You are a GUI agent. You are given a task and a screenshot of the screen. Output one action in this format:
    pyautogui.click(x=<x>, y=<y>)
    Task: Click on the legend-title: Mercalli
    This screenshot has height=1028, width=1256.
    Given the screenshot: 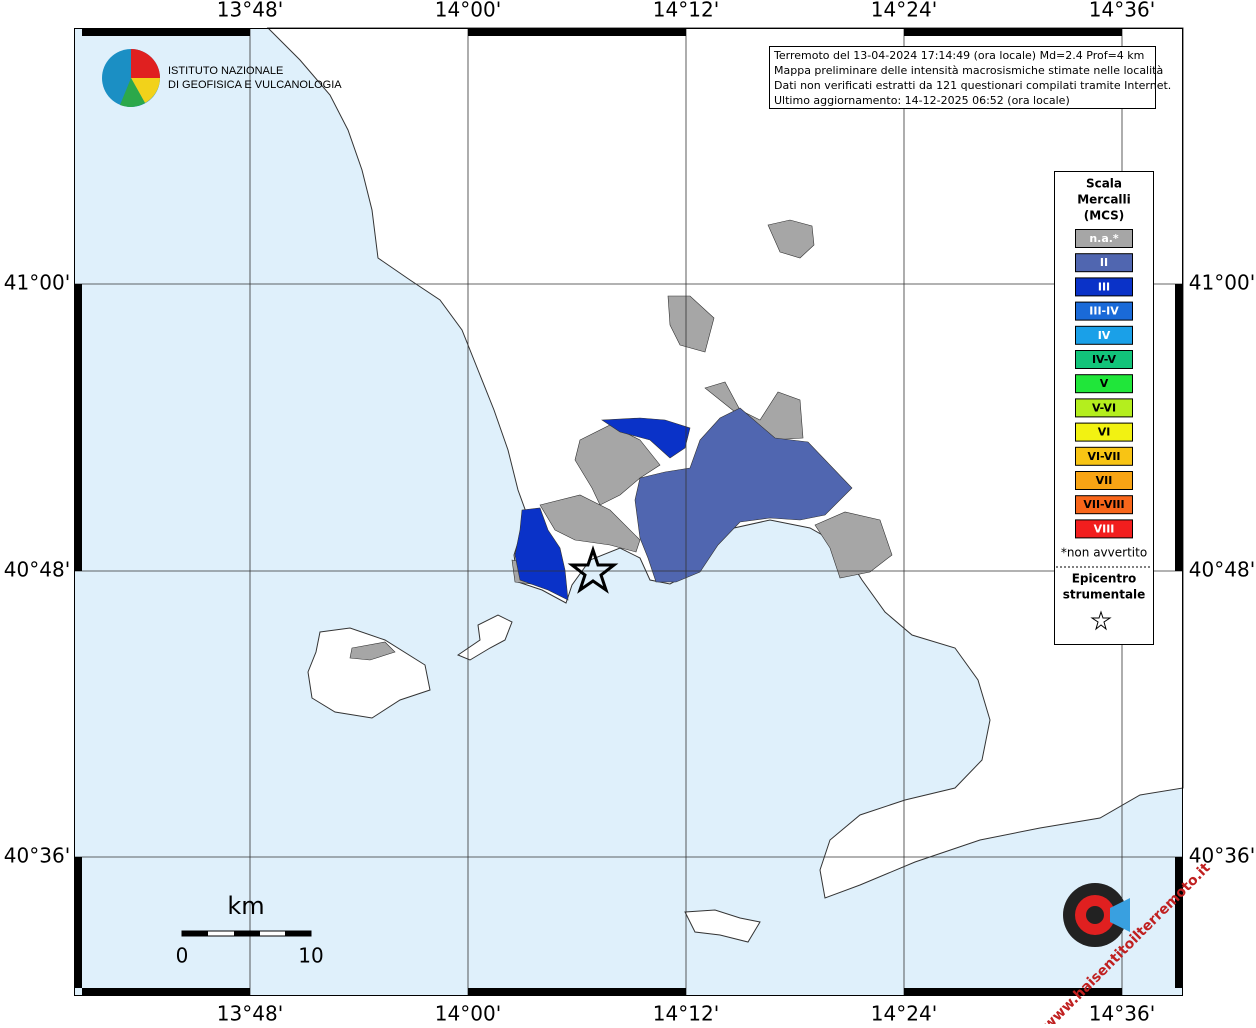 What is the action you would take?
    pyautogui.click(x=1104, y=200)
    